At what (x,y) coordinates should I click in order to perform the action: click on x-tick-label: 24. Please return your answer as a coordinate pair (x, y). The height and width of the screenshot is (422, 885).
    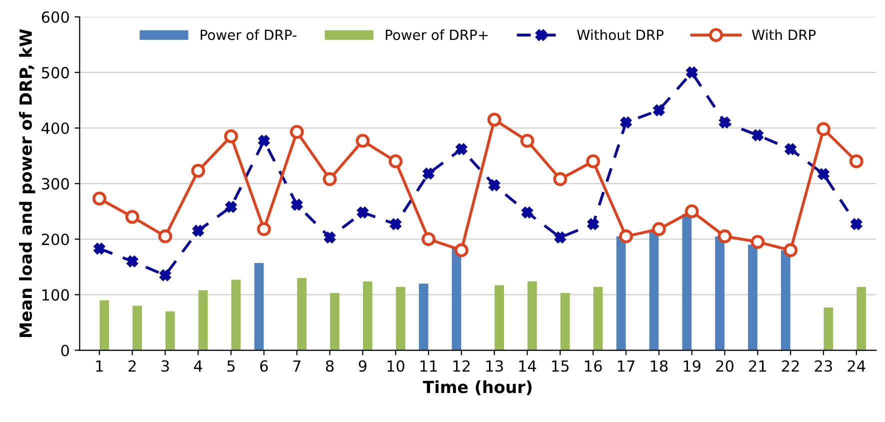
    Looking at the image, I should click on (857, 366).